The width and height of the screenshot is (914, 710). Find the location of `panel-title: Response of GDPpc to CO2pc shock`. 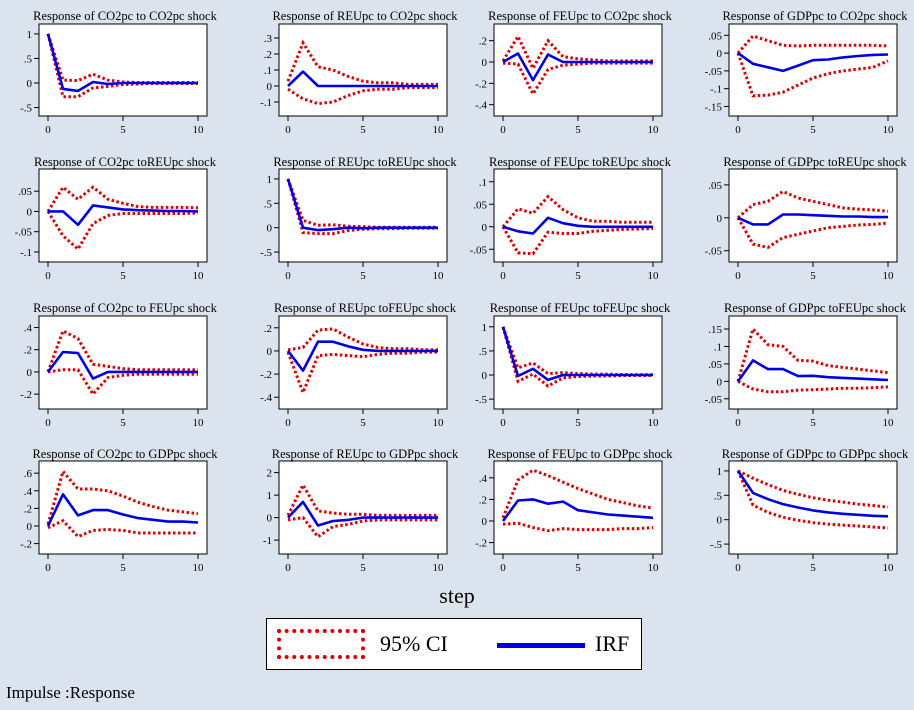

panel-title: Response of GDPpc to CO2pc shock is located at coordinates (815, 16).